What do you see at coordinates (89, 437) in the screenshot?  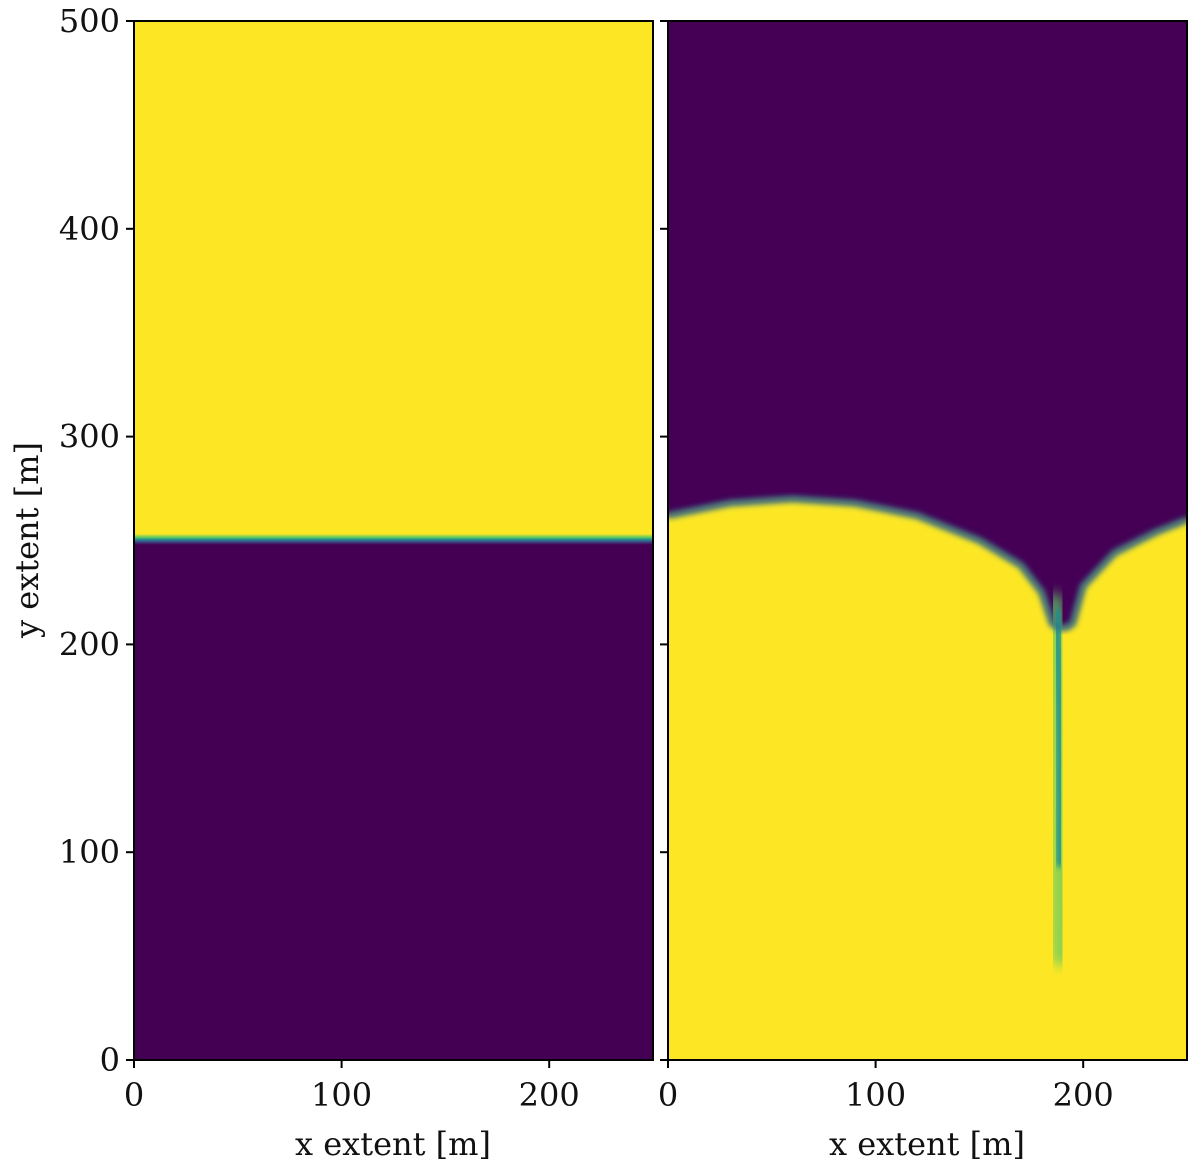 I see `y-tick-label: 300` at bounding box center [89, 437].